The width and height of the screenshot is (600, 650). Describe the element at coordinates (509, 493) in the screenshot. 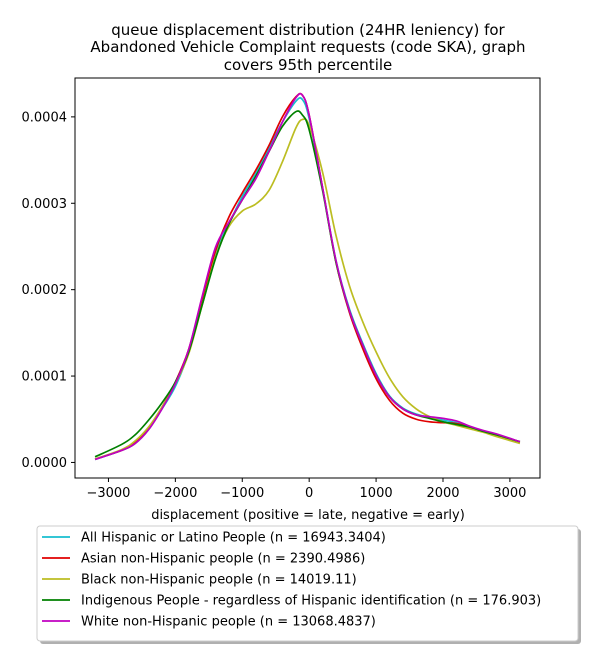

I see `x-tick-label: 3000` at that location.